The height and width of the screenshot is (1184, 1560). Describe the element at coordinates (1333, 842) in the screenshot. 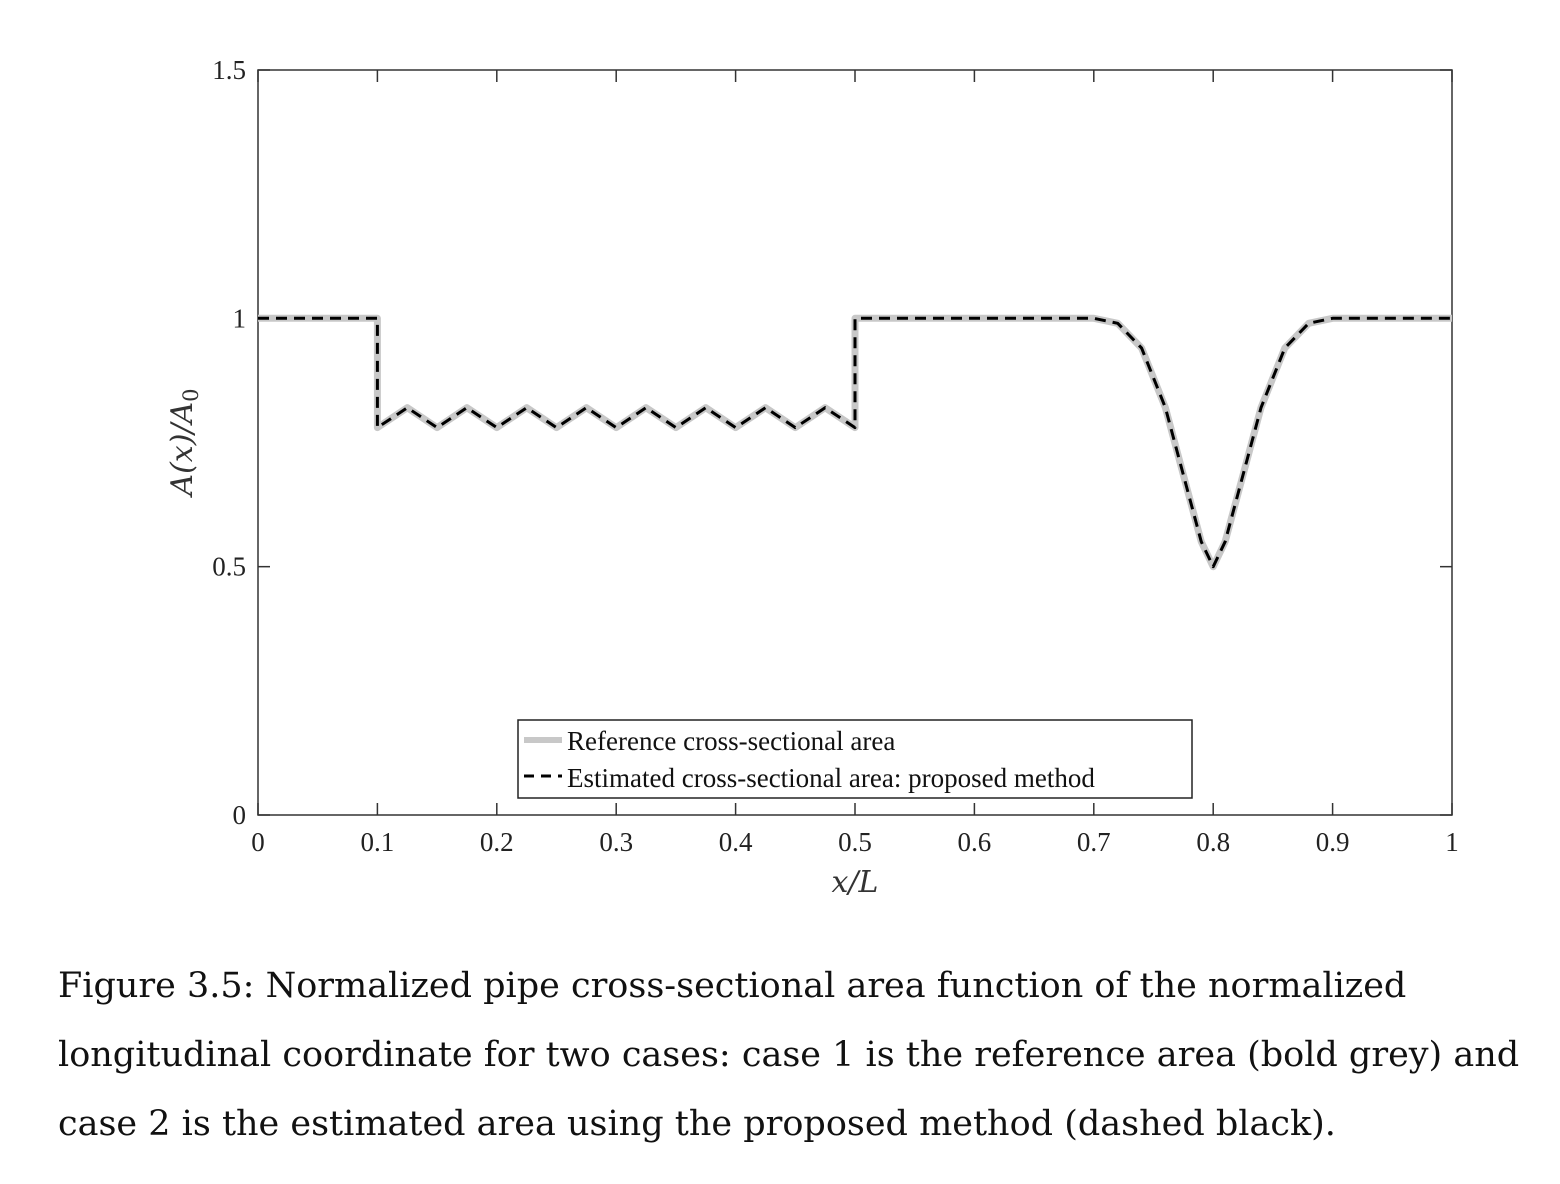

I see `x-tick-label-9: 0.9` at that location.